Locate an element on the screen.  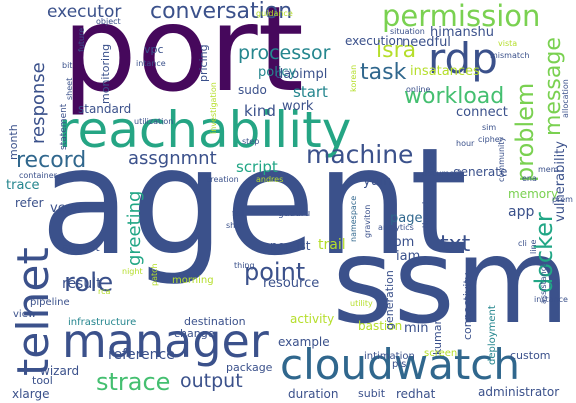
word: wizard is located at coordinates (60, 371).